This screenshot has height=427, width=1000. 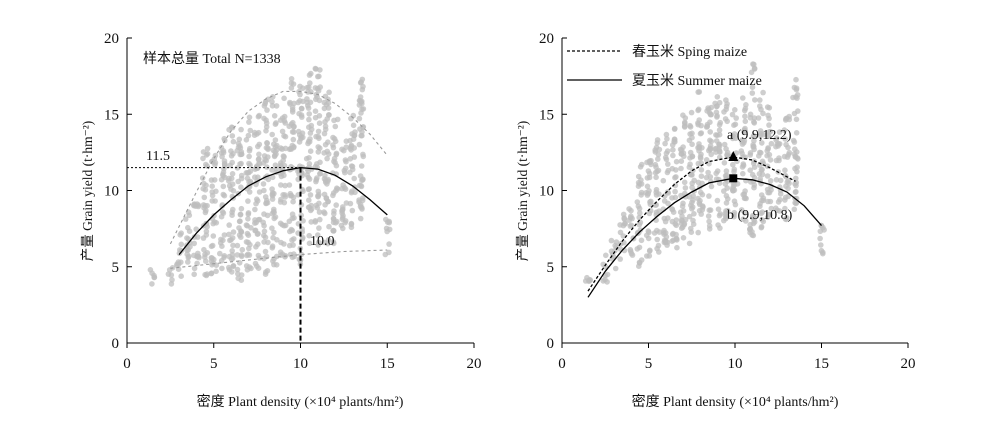 What do you see at coordinates (733, 166) in the screenshot?
I see `right-optimum-markers` at bounding box center [733, 166].